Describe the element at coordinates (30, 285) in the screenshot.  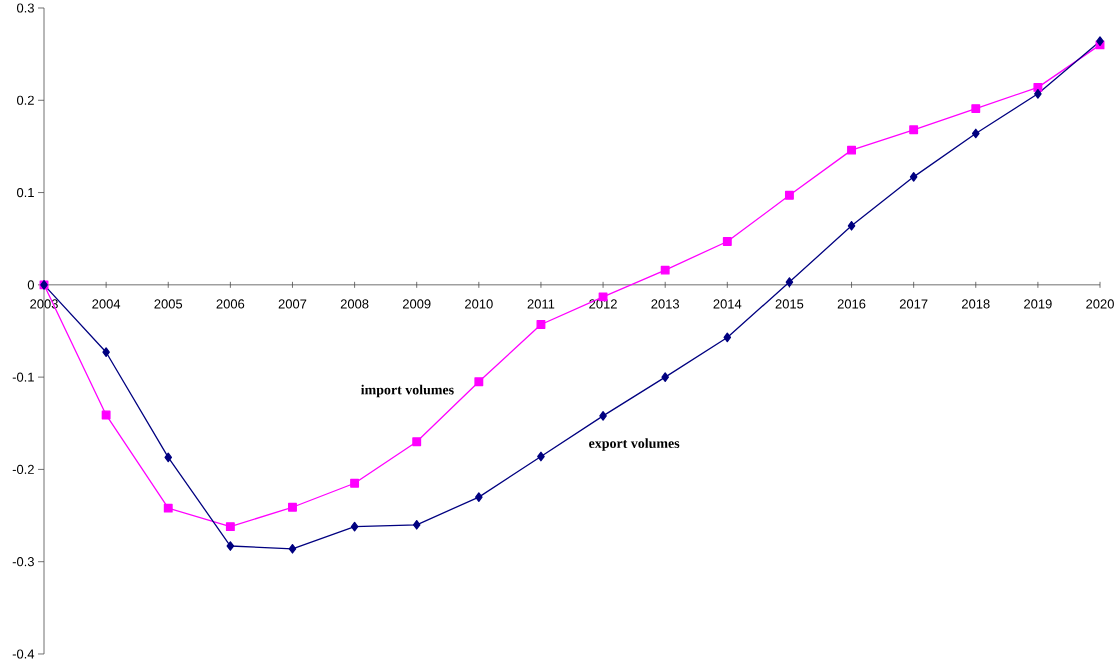
I see `y-tick-label: 0` at that location.